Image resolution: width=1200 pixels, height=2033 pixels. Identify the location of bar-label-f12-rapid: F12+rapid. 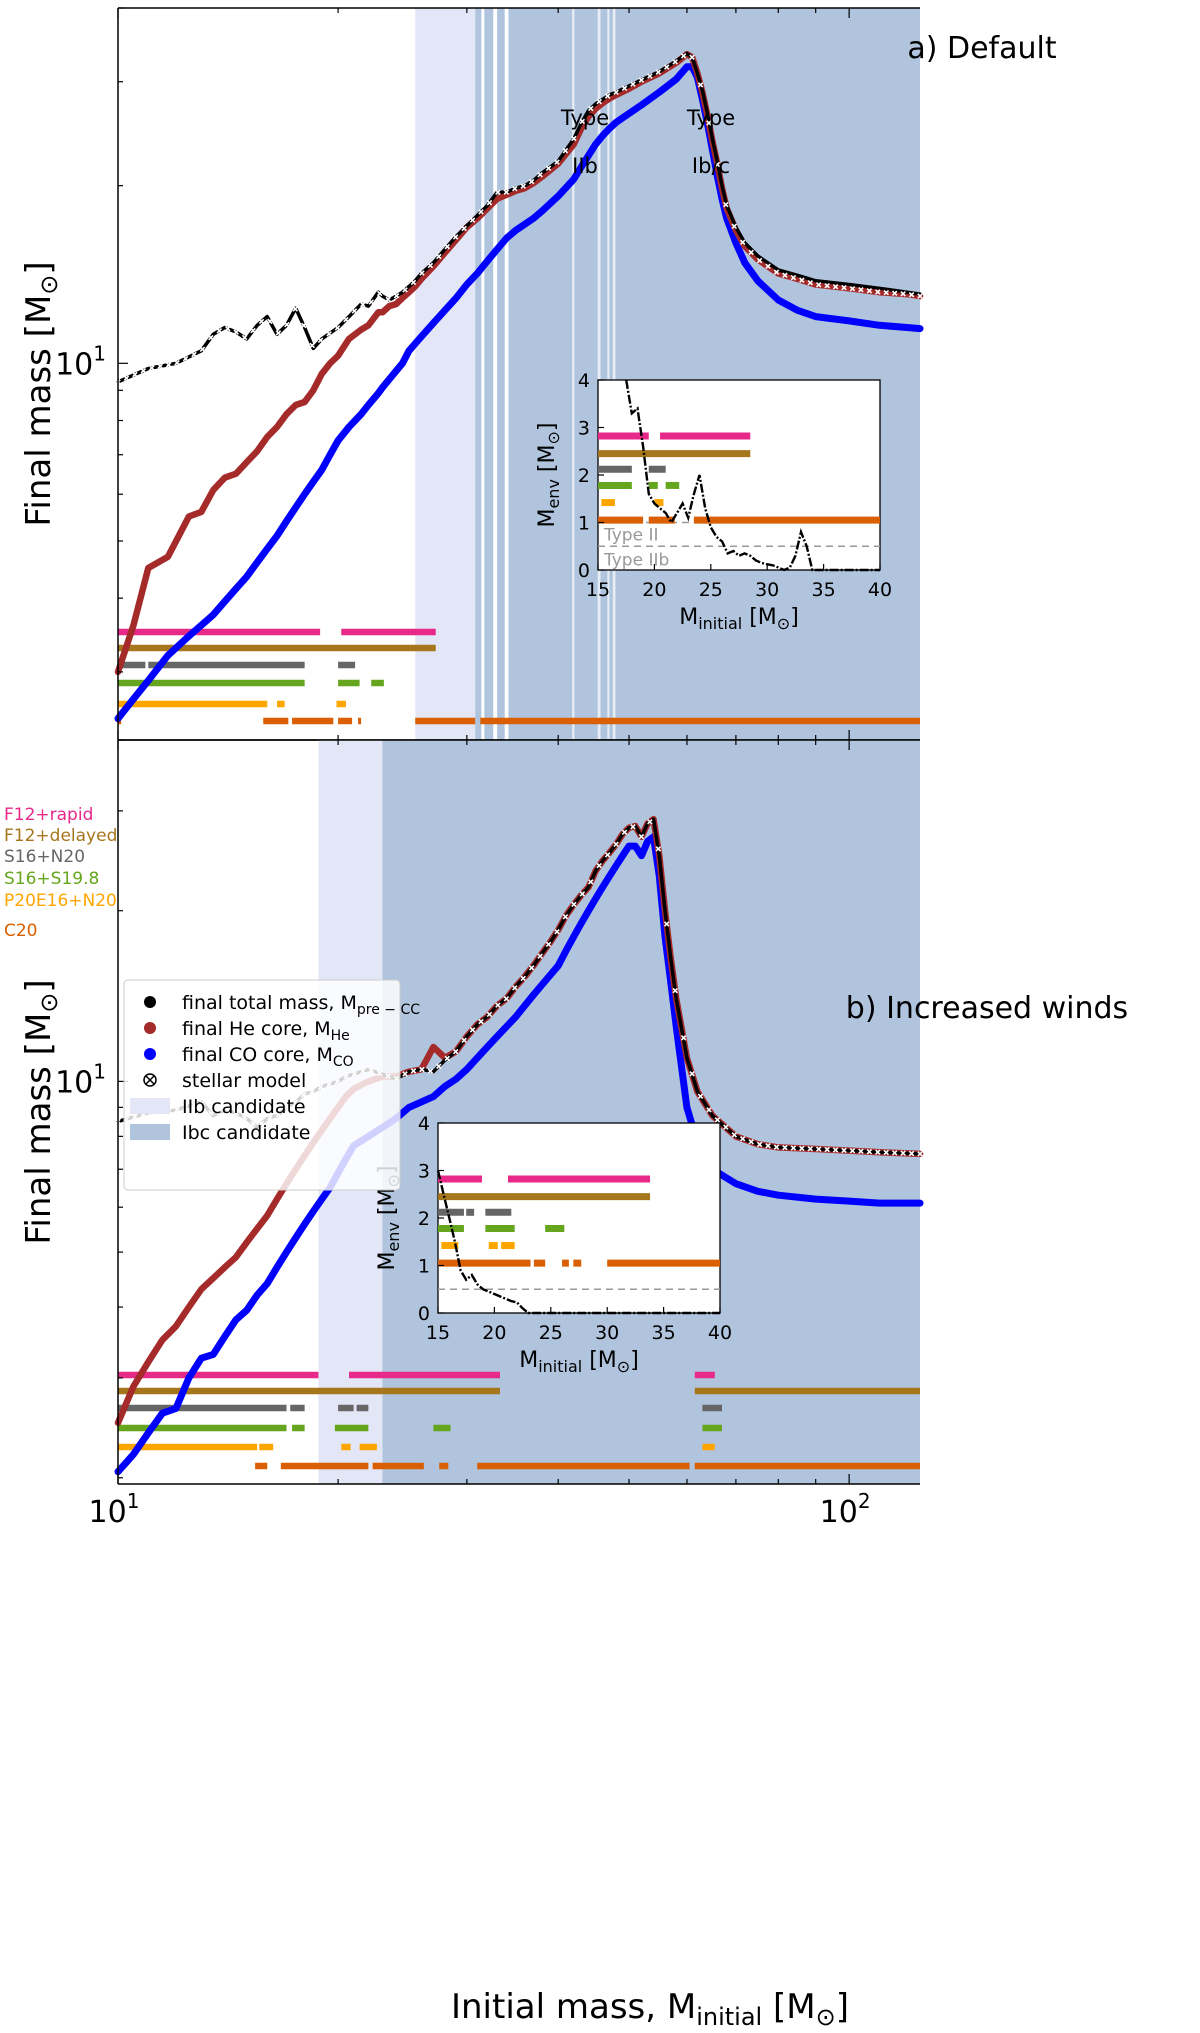
(48, 815).